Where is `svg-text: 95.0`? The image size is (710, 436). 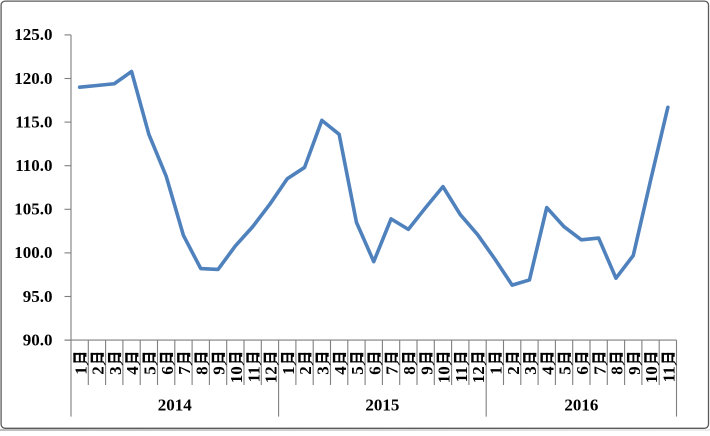 svg-text: 95.0 is located at coordinates (38, 296).